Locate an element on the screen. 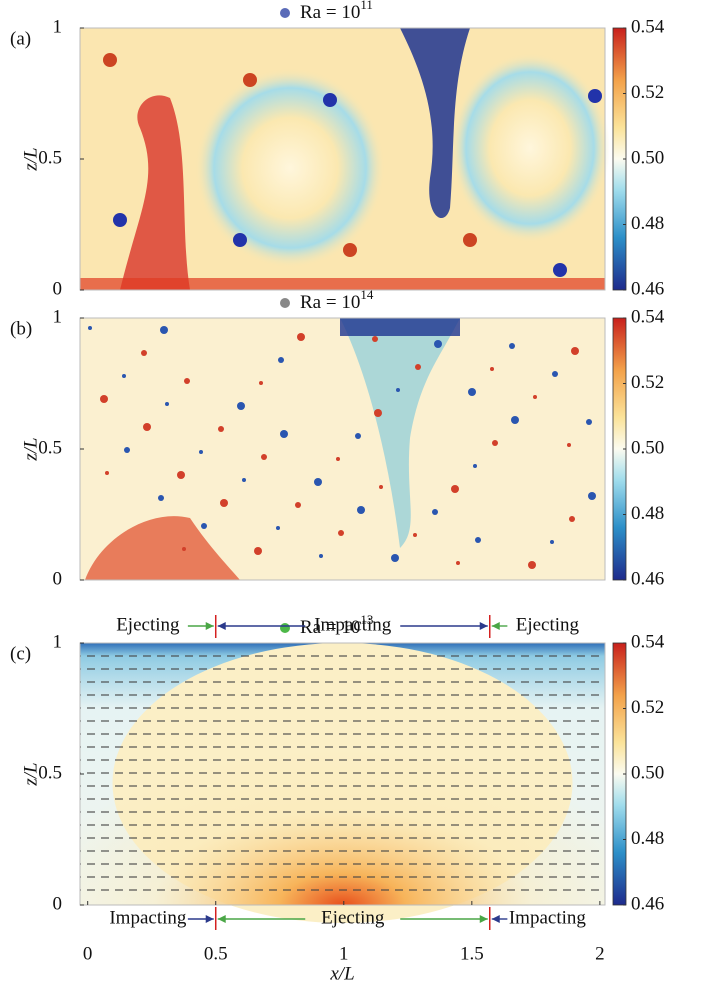 The height and width of the screenshot is (990, 705). title-exponent: 14 is located at coordinates (367, 294).